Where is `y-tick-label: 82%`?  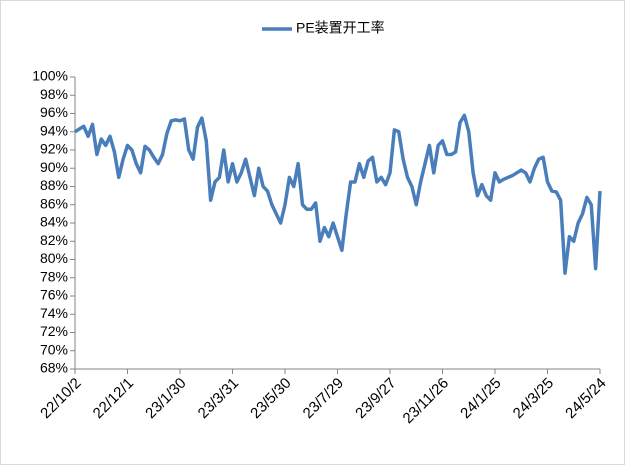
y-tick-label: 82% is located at coordinates (54, 240).